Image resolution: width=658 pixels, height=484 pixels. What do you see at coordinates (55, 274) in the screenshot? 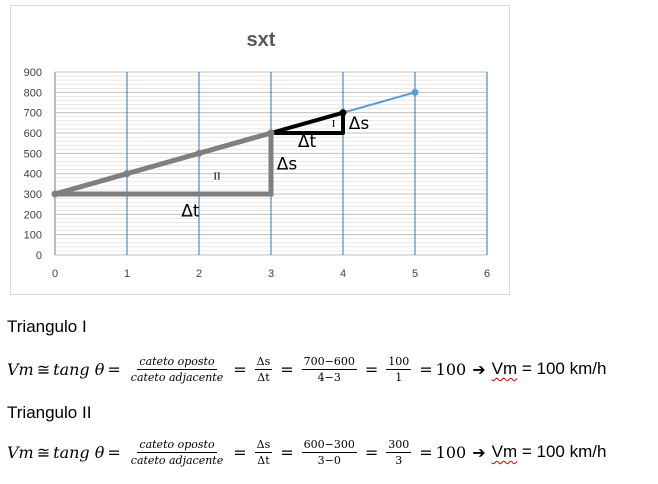
I see `x-tick-label: 0` at bounding box center [55, 274].